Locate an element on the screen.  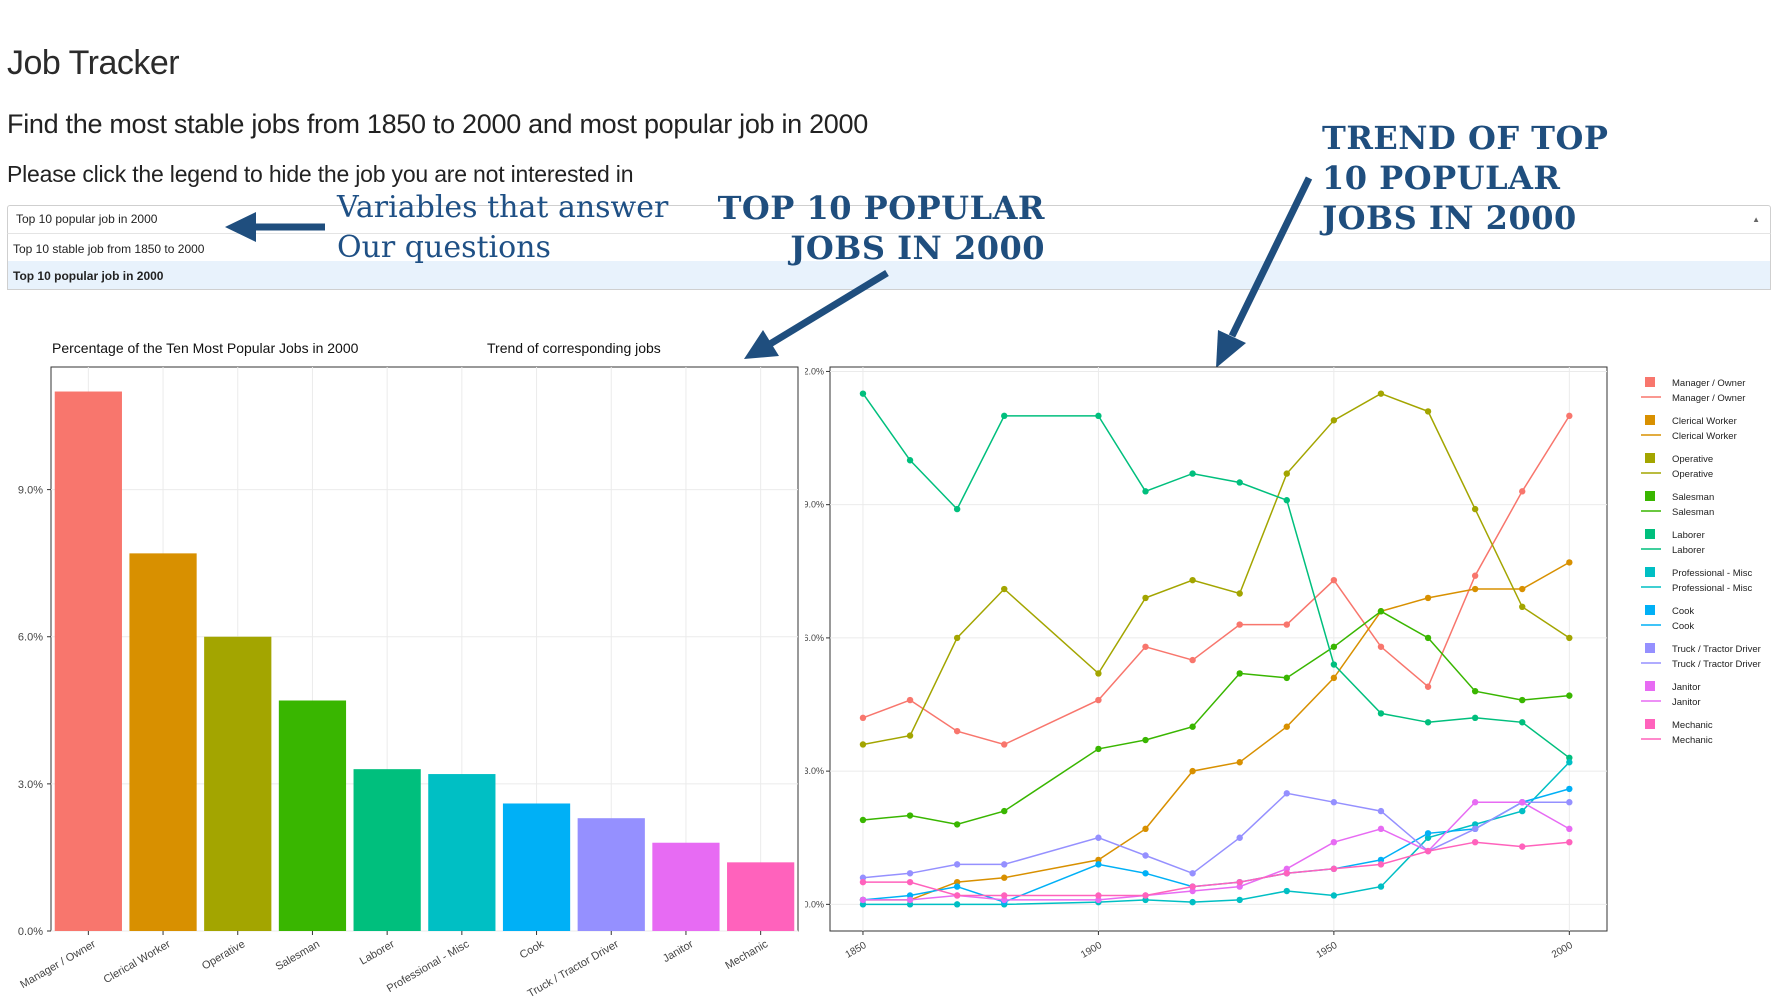
select-option-stable: Top 10 stable job from 1850 to 2000 is located at coordinates (889, 248).